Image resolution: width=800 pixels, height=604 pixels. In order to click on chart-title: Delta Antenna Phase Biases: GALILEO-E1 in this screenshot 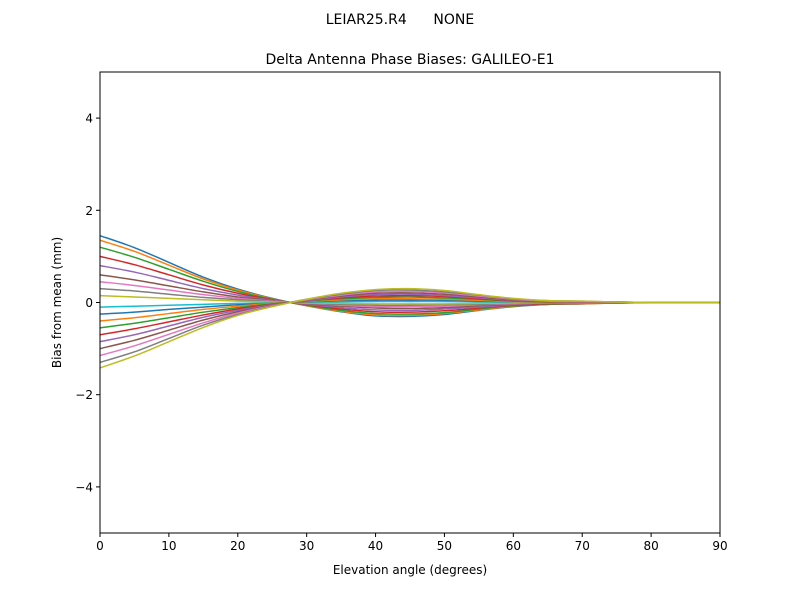, I will do `click(409, 60)`.